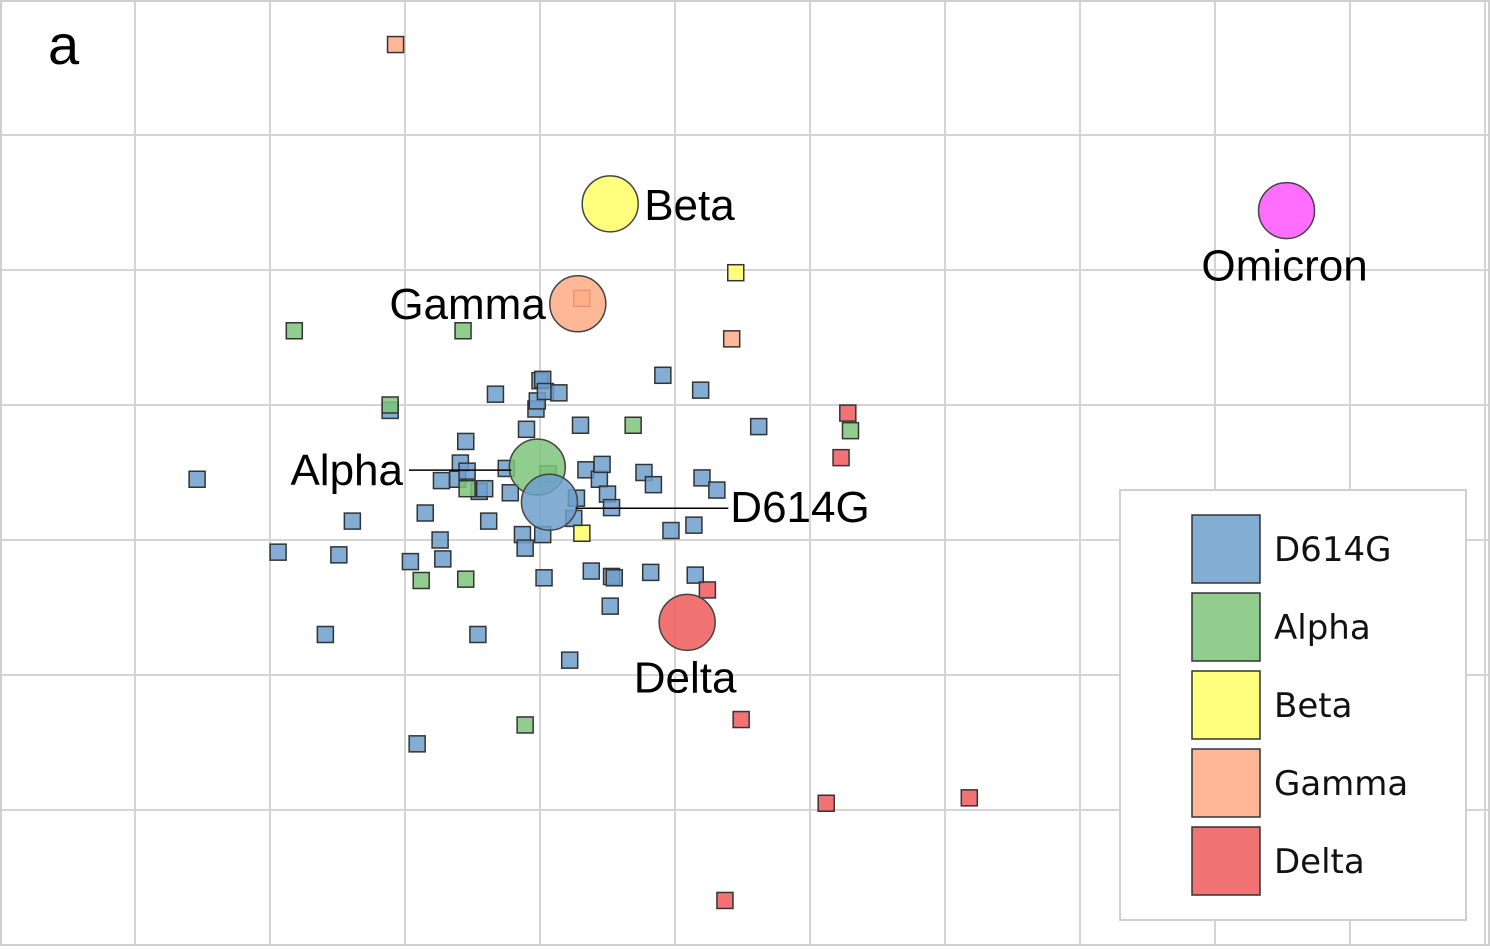  I want to click on legend-swatch-alpha, so click(1226, 627).